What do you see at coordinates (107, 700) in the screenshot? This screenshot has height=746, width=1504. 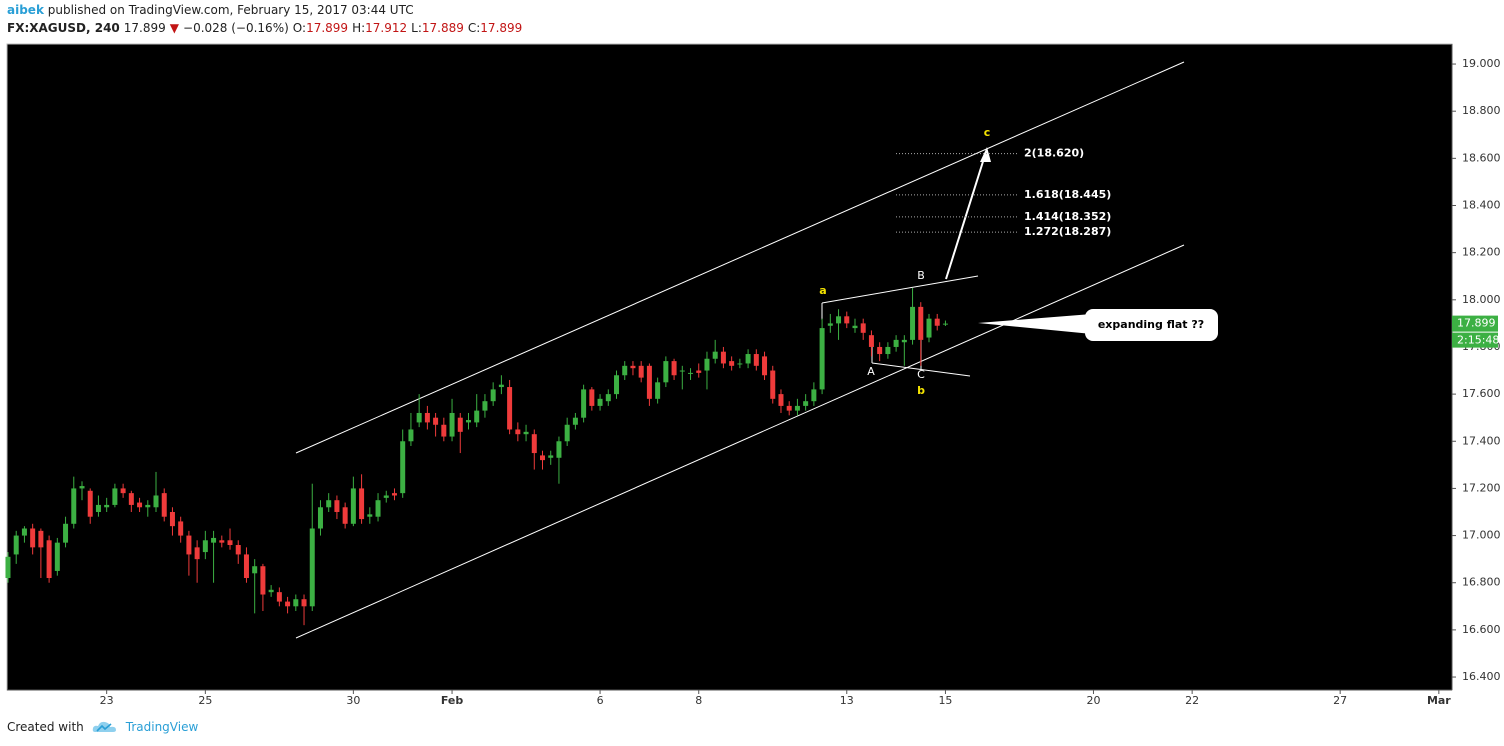 I see `x-tick-label: 23` at bounding box center [107, 700].